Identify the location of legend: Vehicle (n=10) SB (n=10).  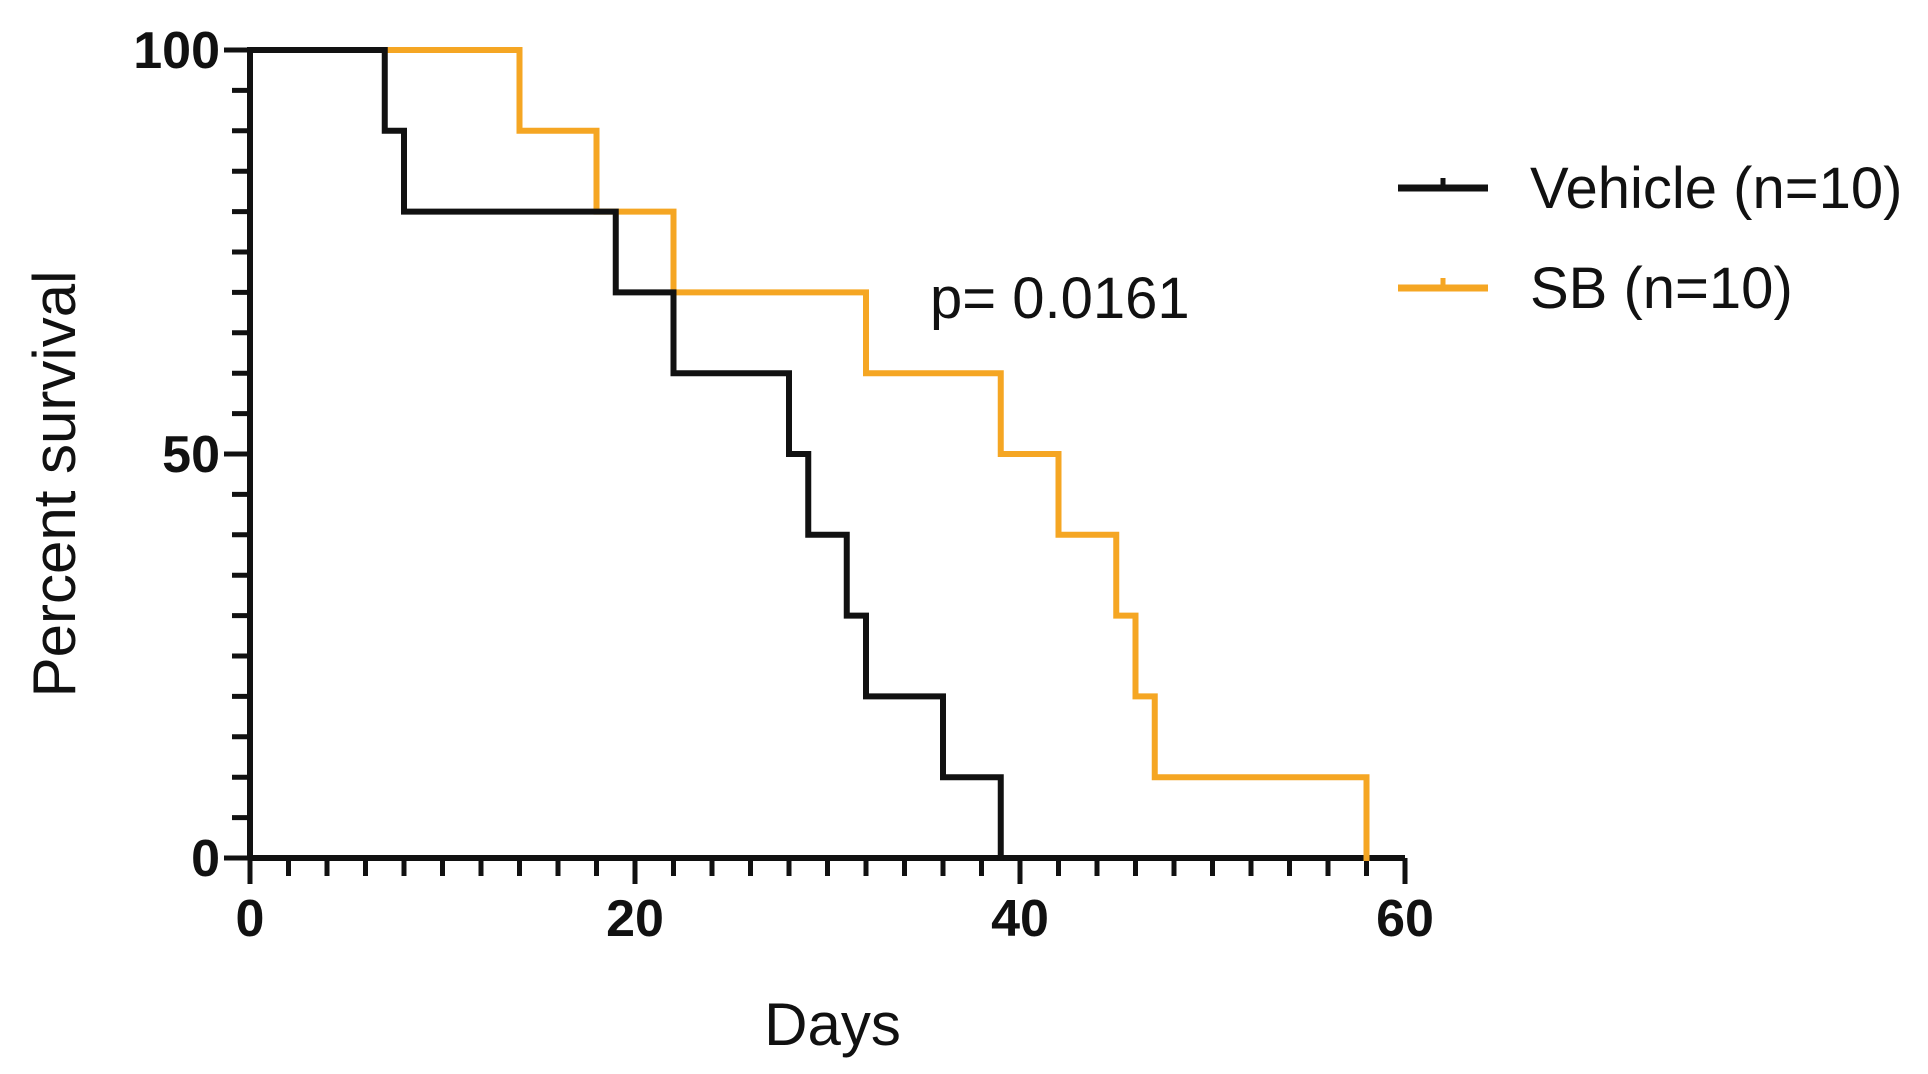
(1650, 238).